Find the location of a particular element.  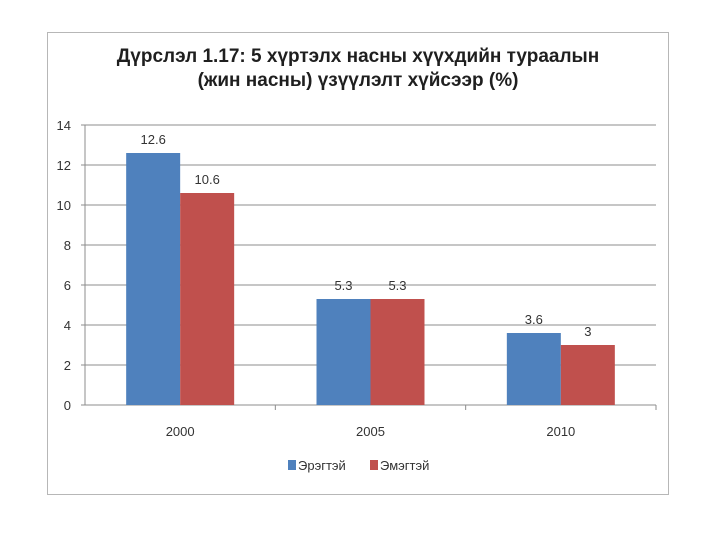

legend-label: Эрэгтэй is located at coordinates (322, 465).